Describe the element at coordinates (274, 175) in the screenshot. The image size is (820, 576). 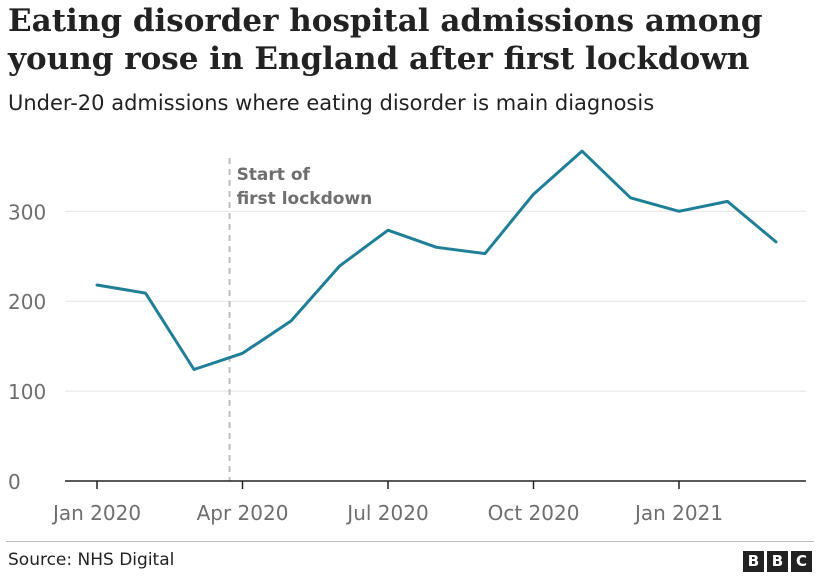
I see `annotation-text: Start of` at that location.